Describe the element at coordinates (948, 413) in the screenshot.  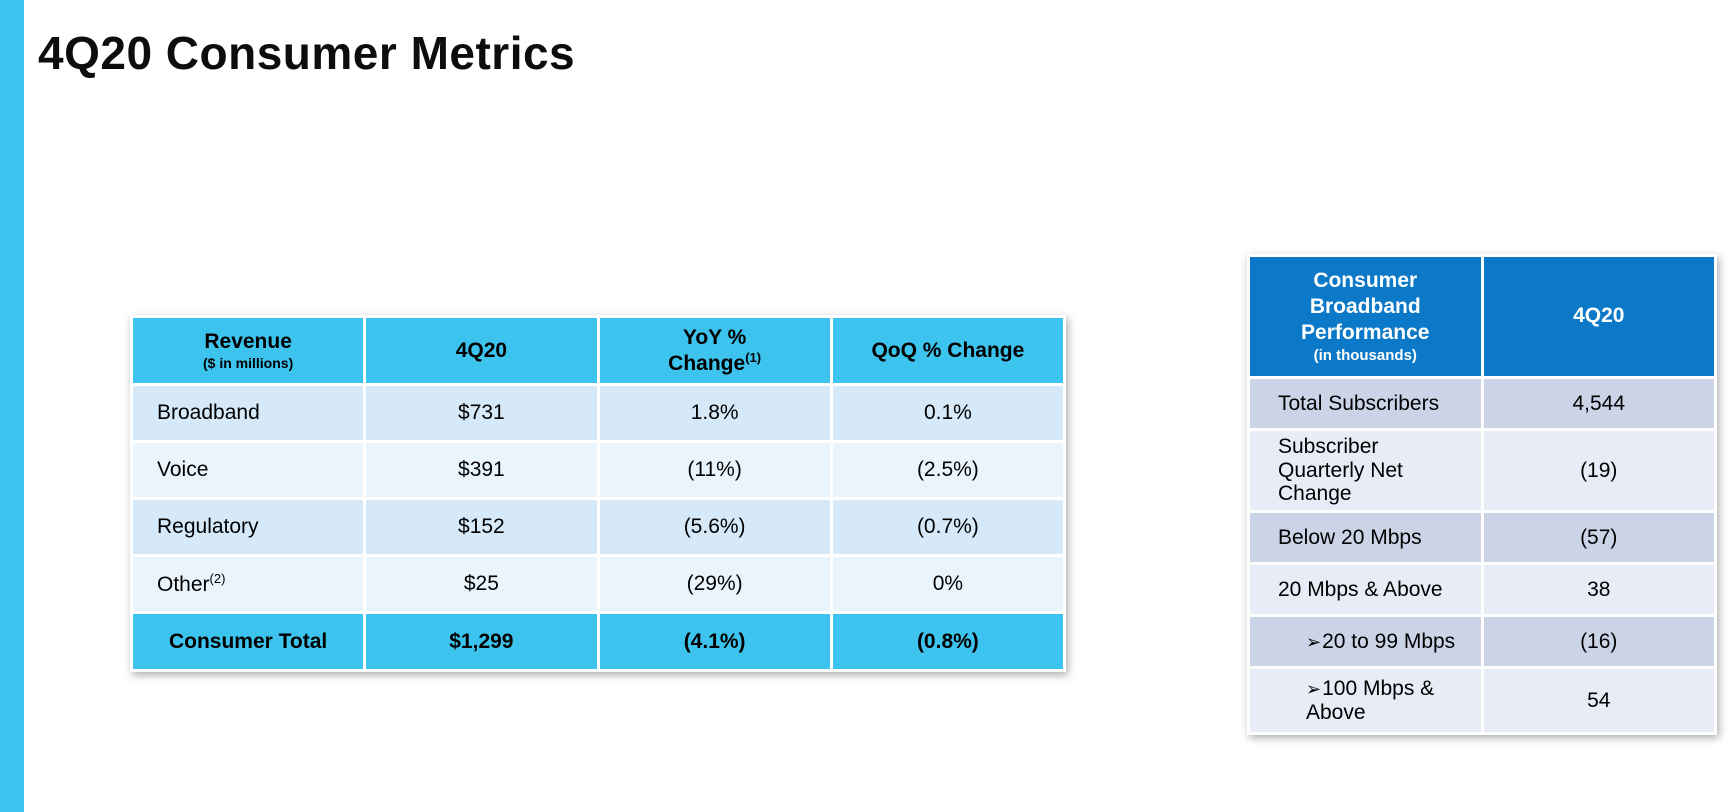
I see `row-value-qoq: 0.1%` at that location.